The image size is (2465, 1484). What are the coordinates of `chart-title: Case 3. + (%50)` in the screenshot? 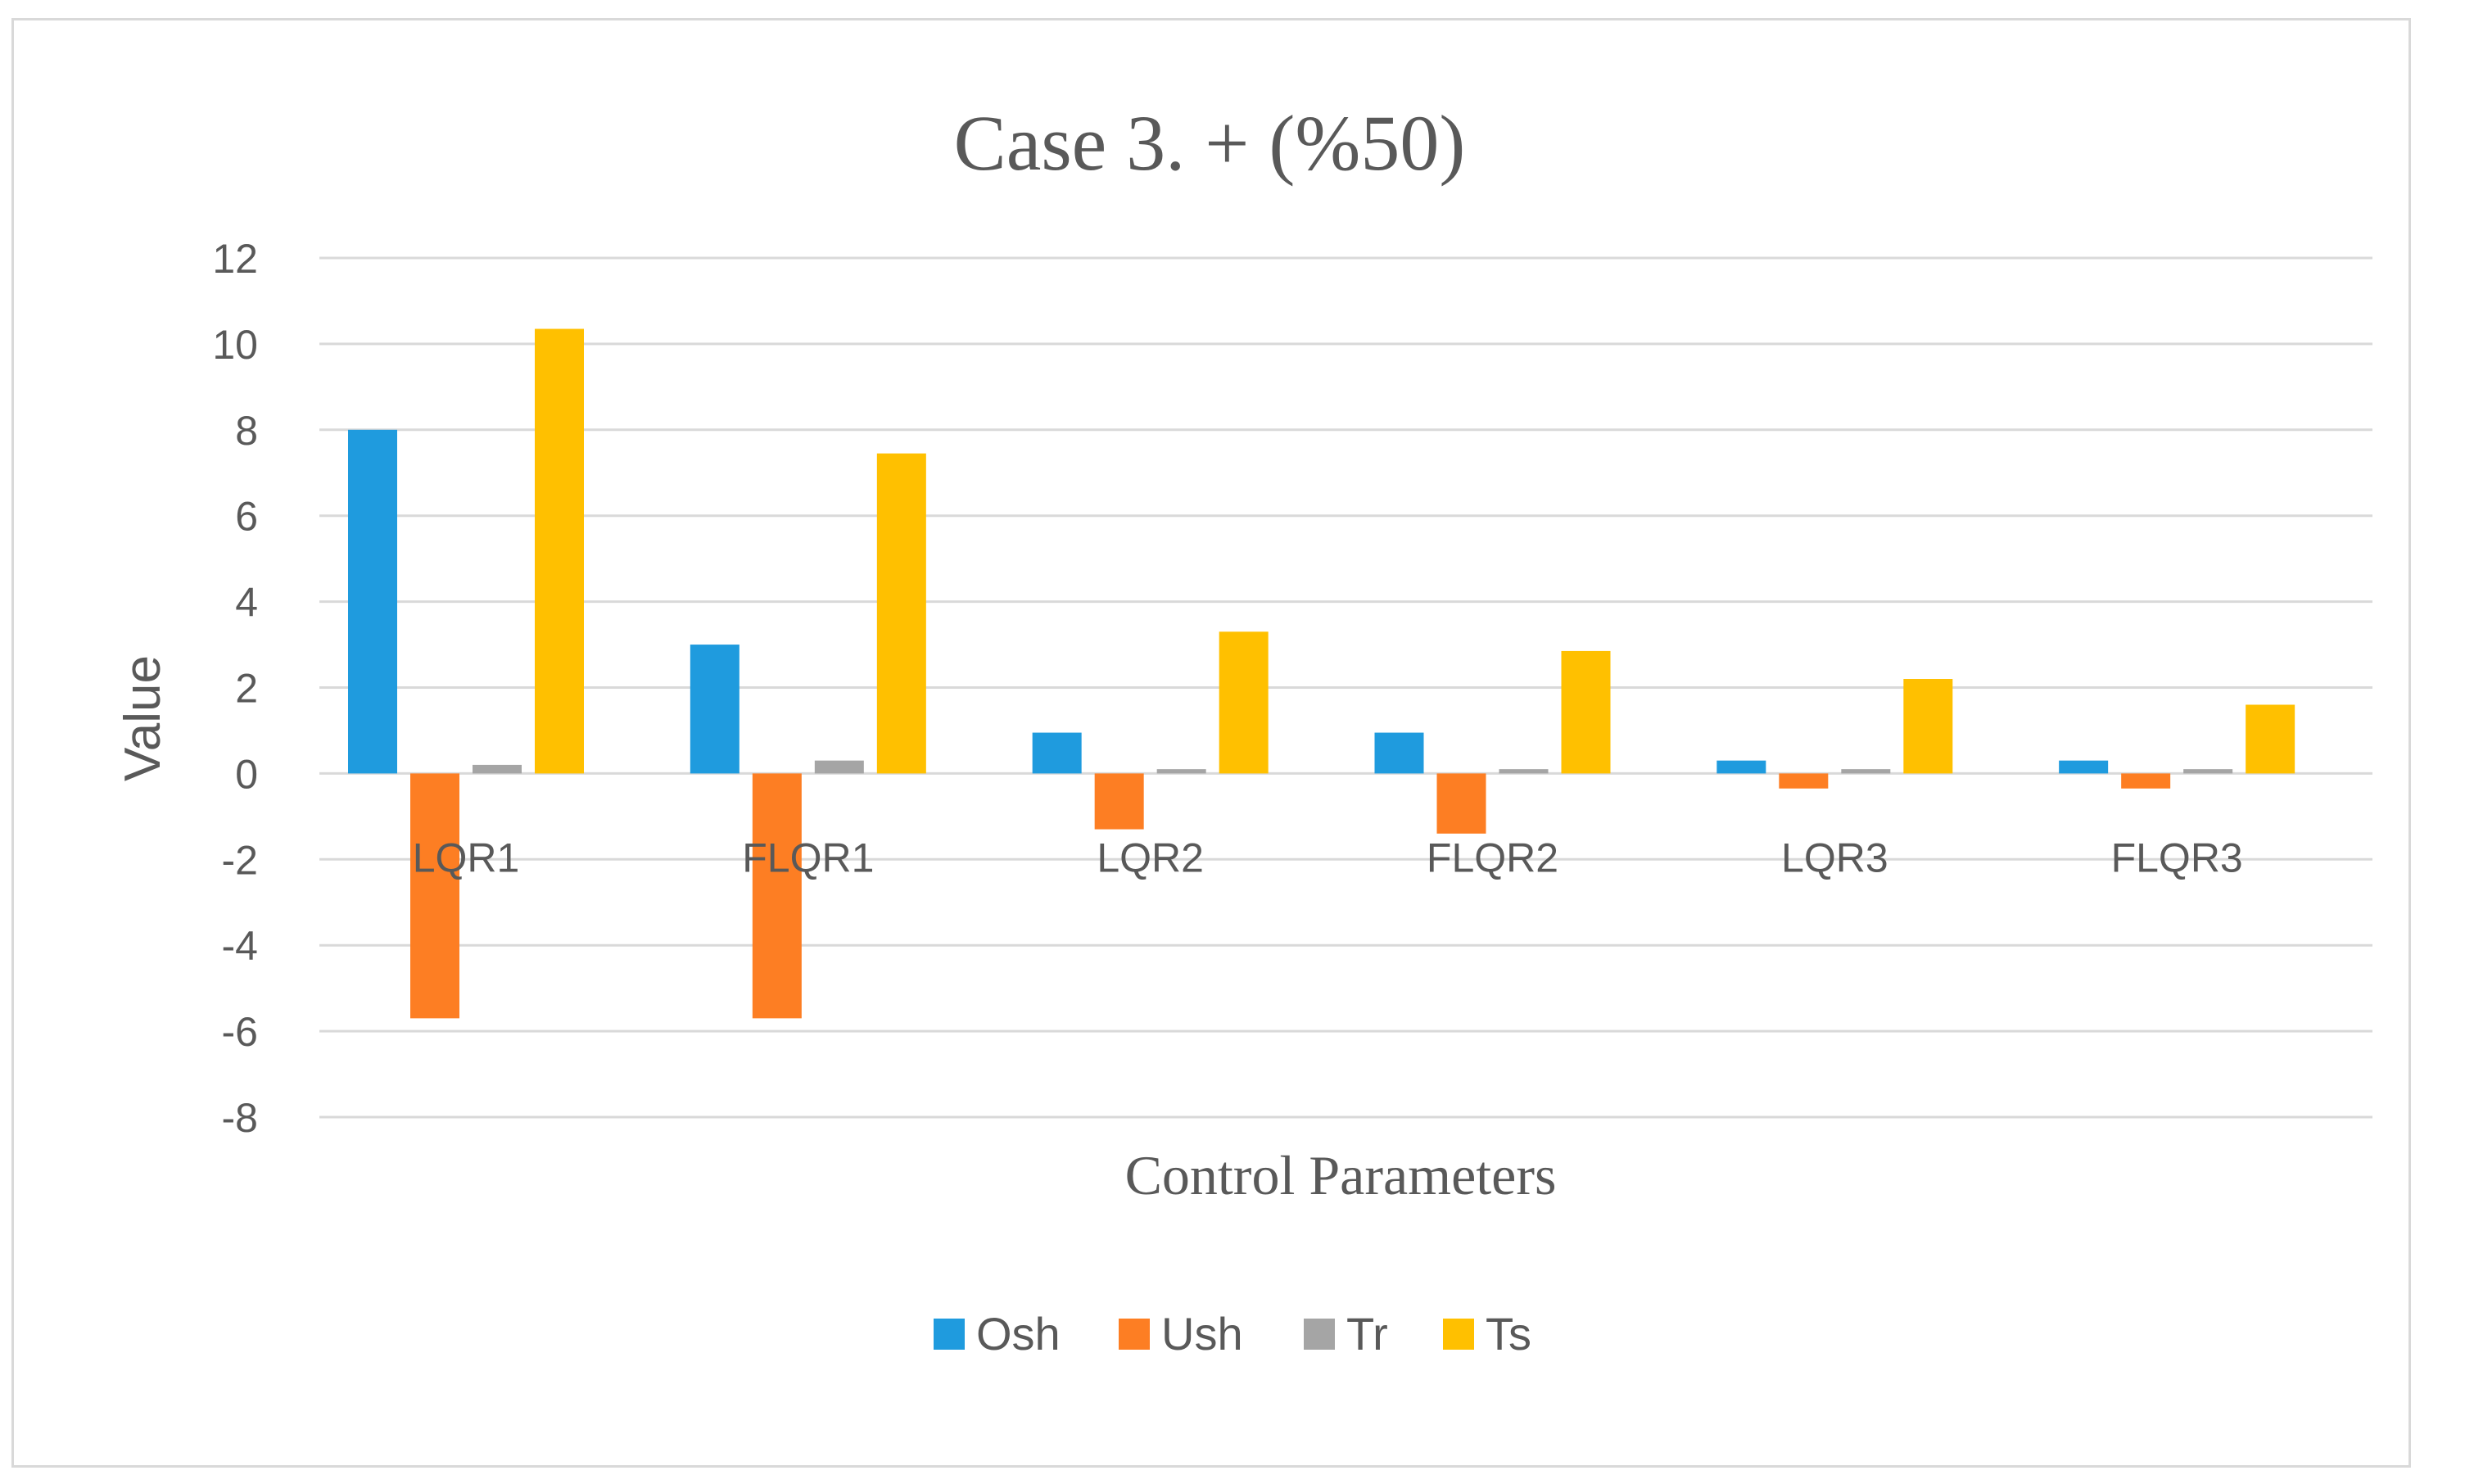 It's located at (1210, 143).